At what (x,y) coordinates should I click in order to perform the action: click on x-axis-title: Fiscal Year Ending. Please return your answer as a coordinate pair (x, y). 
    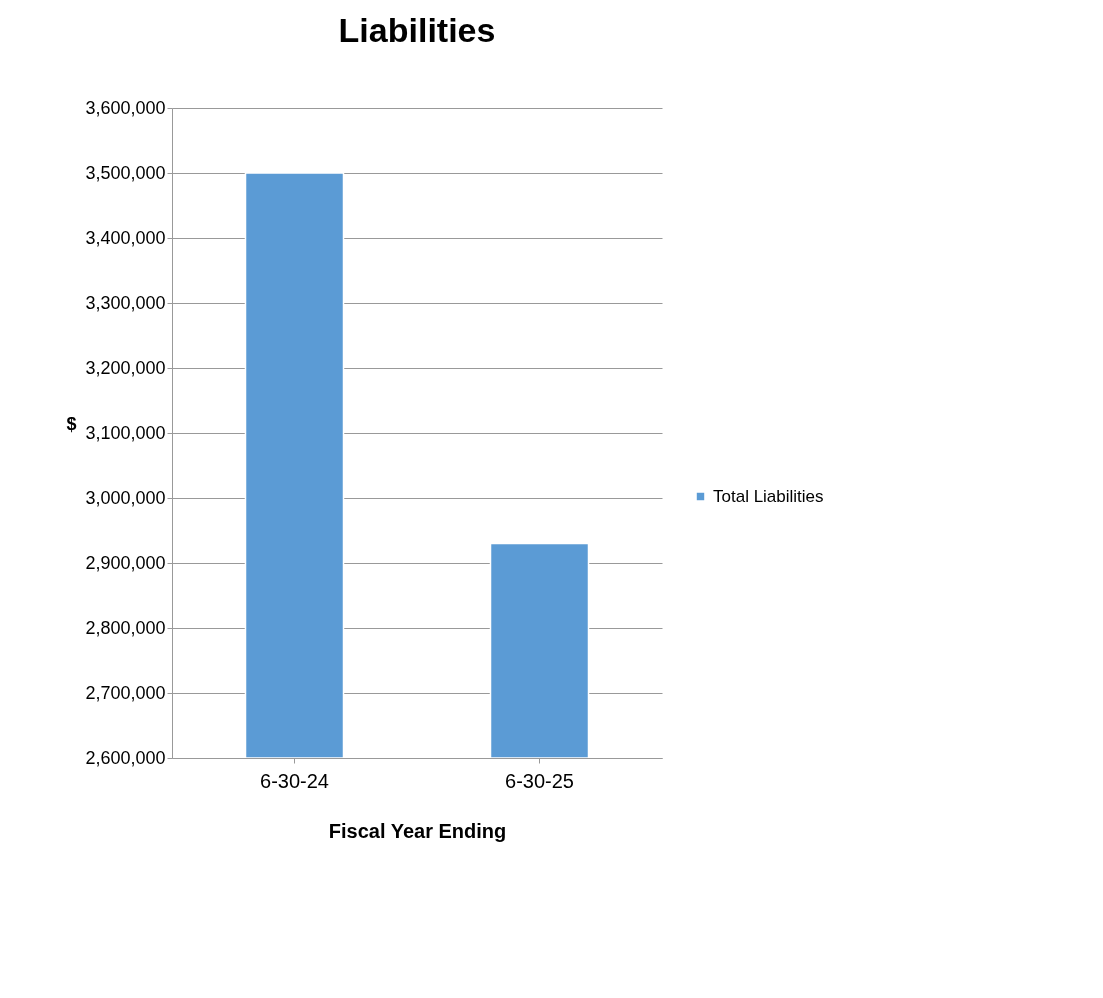
    Looking at the image, I should click on (417, 830).